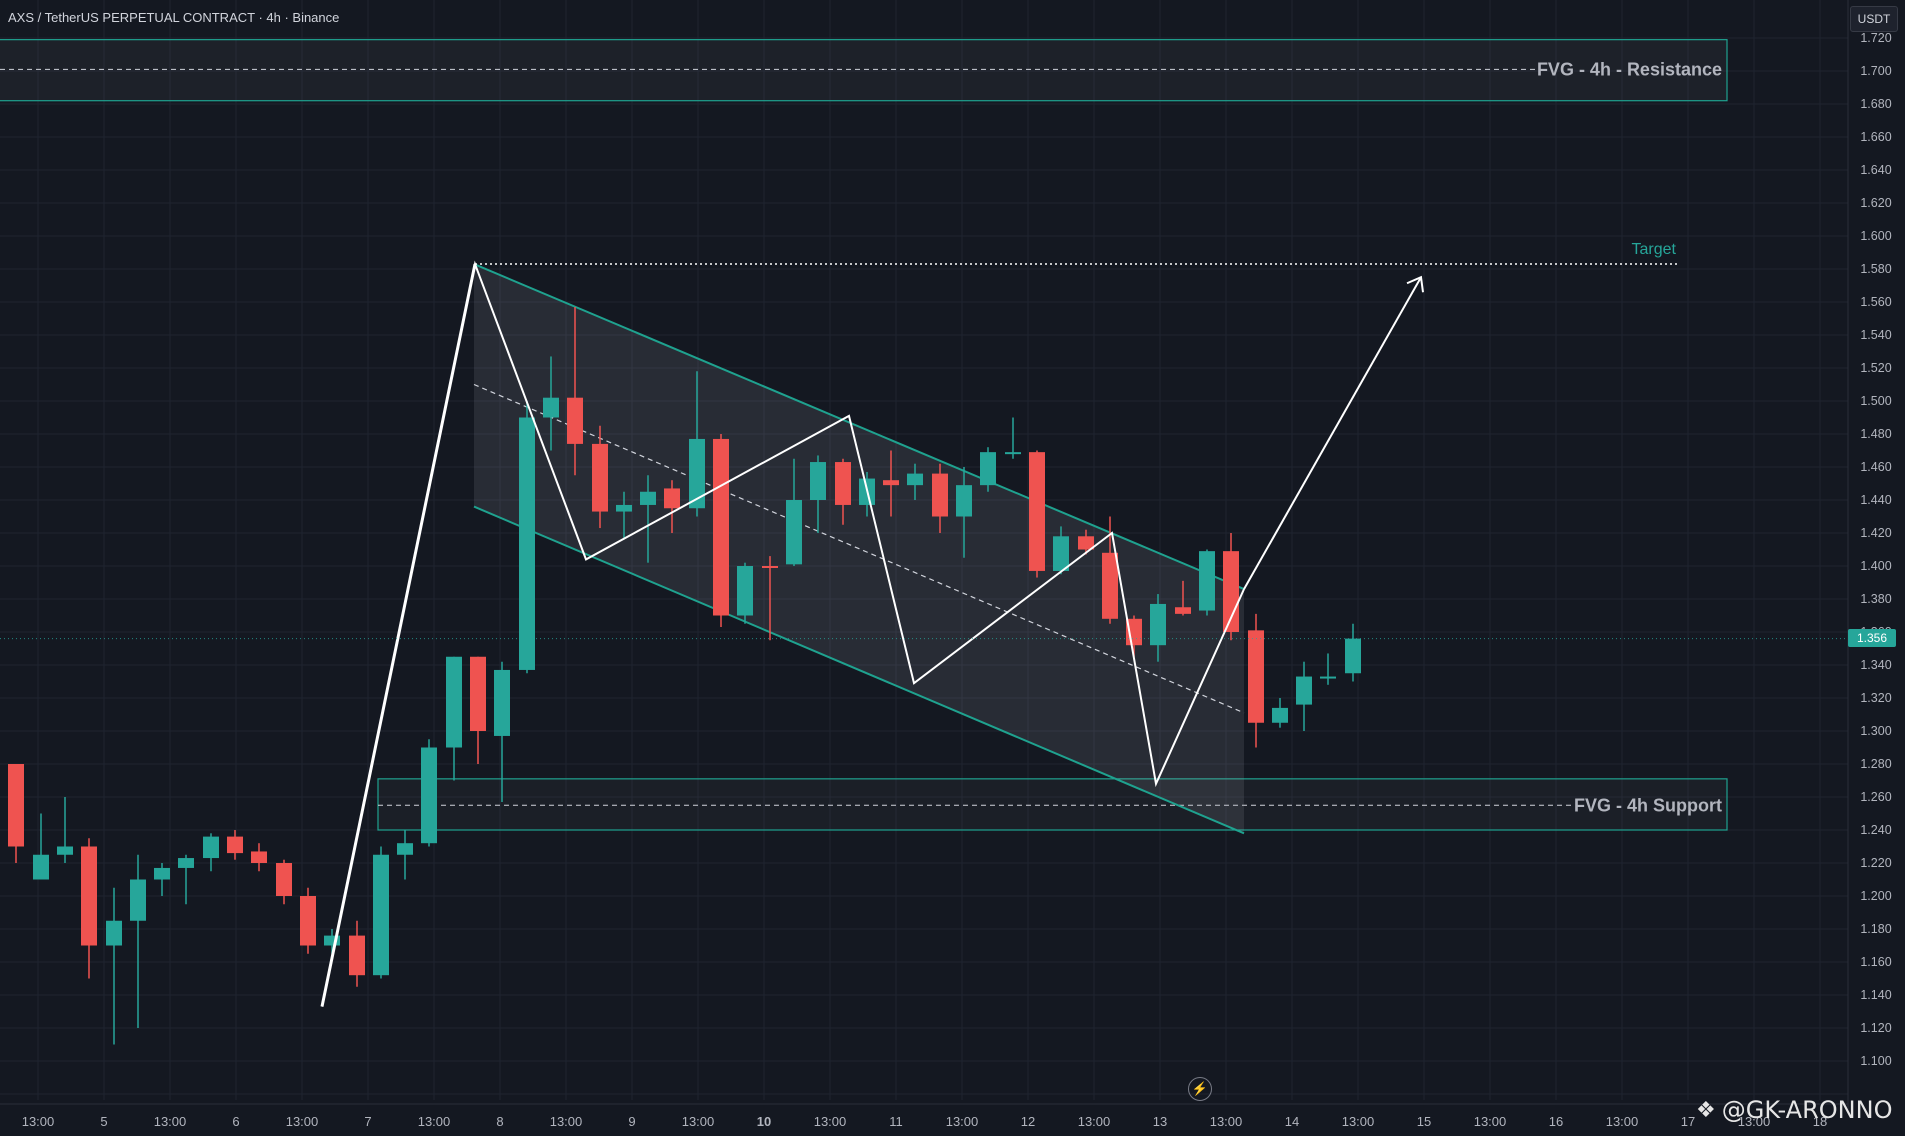 The height and width of the screenshot is (1136, 1905). I want to click on price-tick-label: 1.140, so click(1875, 995).